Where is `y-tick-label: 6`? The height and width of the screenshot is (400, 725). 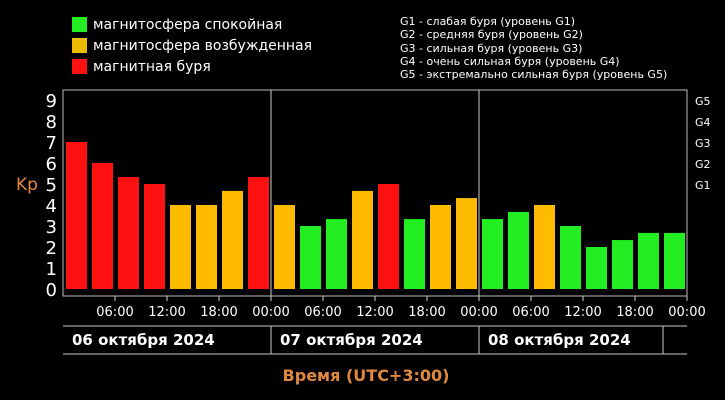 y-tick-label: 6 is located at coordinates (51, 164).